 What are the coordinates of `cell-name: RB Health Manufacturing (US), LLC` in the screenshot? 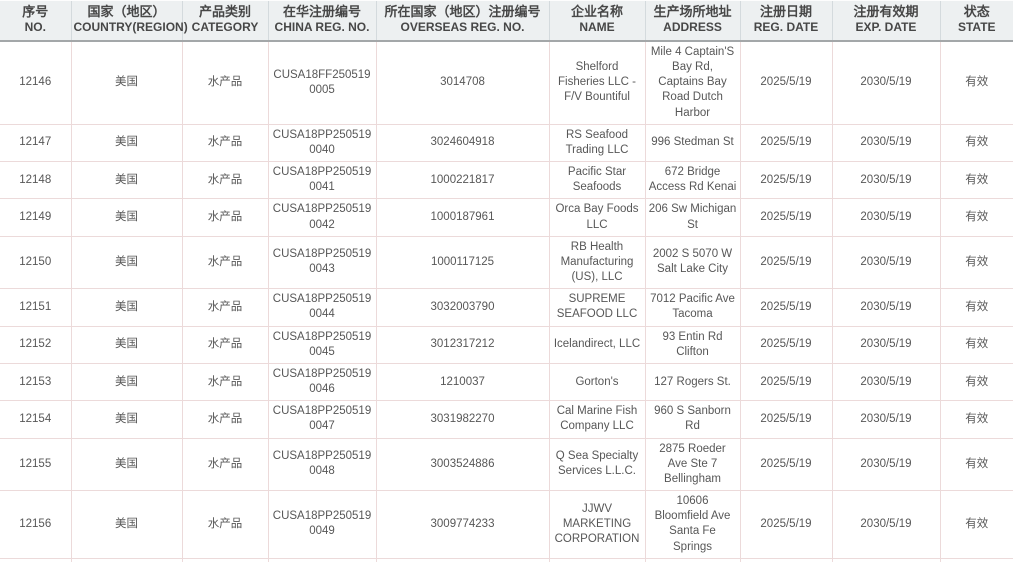 It's located at (597, 262).